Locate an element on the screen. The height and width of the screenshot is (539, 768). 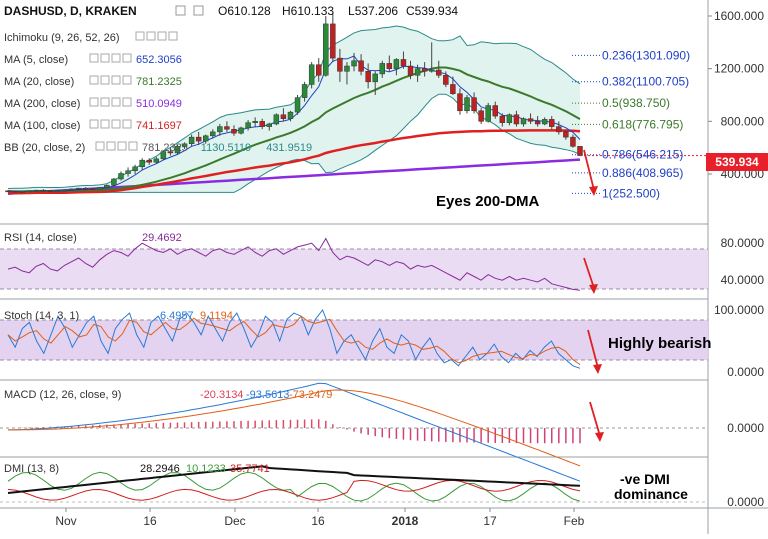
symbol-settings-icon is located at coordinates (180, 10).